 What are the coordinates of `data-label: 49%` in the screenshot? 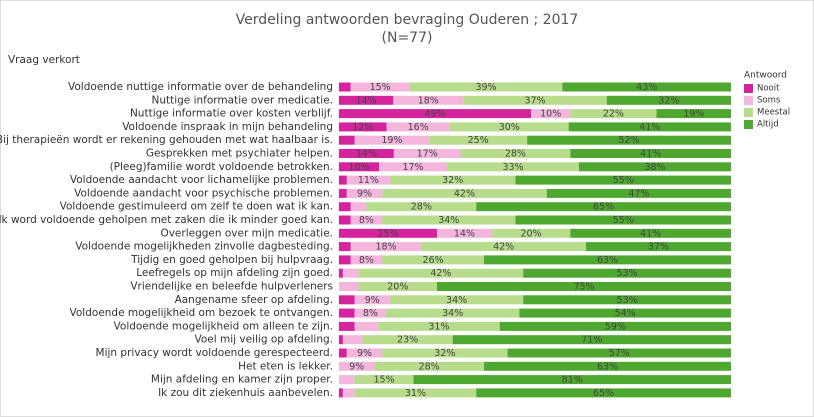 It's located at (434, 114).